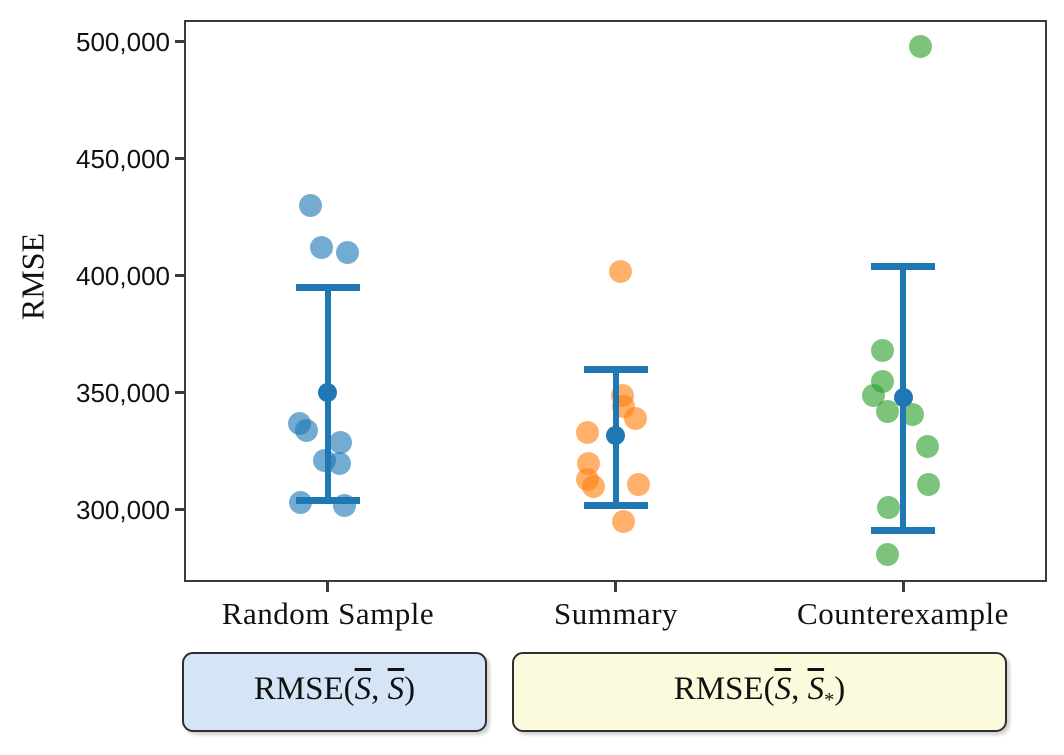 This screenshot has height=755, width=1064. Describe the element at coordinates (123, 392) in the screenshot. I see `y-tick-label: 350,000` at that location.